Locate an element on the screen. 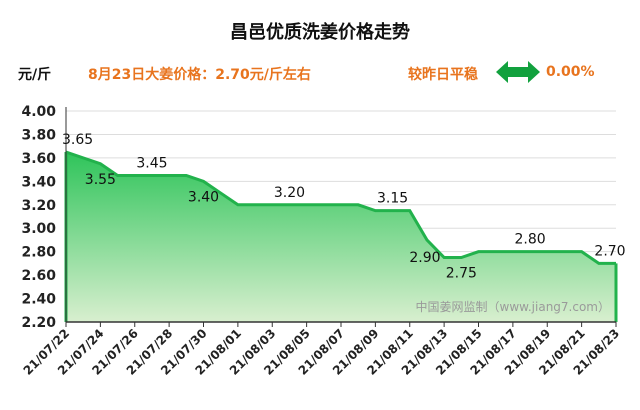 Image resolution: width=640 pixels, height=410 pixels. y-tick-label: 3.00 is located at coordinates (38, 229).